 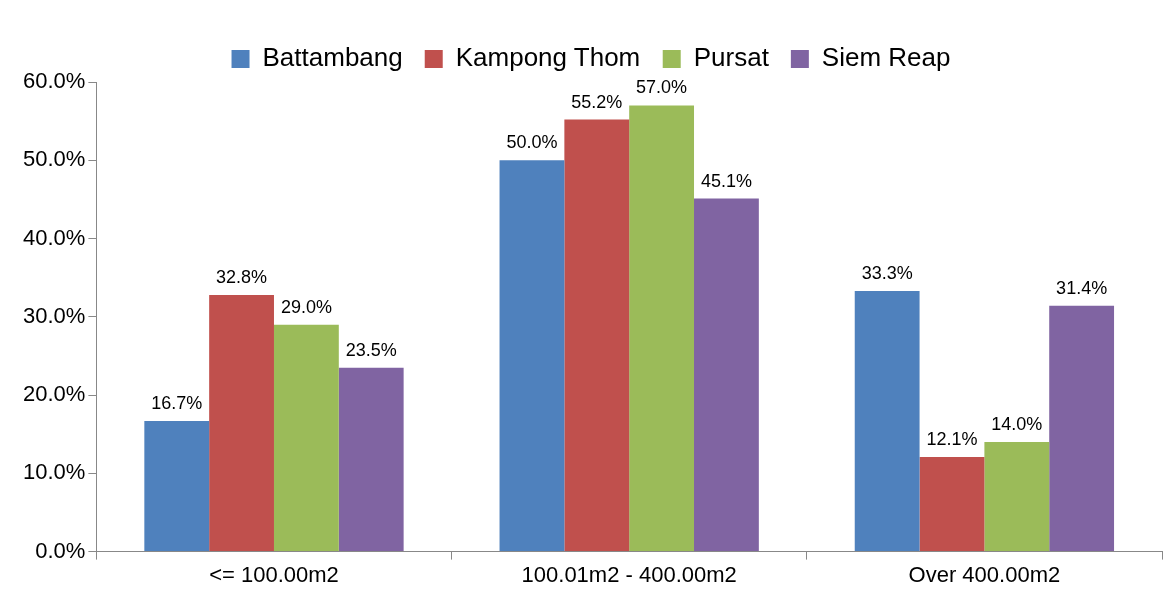 What do you see at coordinates (60, 550) in the screenshot?
I see `y-tick-label: 0.0%` at bounding box center [60, 550].